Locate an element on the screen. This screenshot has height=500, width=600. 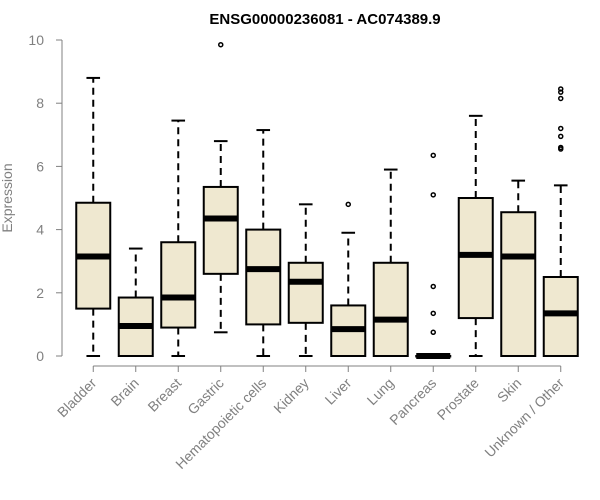
box-hematopoietic-cells is located at coordinates (263, 243).